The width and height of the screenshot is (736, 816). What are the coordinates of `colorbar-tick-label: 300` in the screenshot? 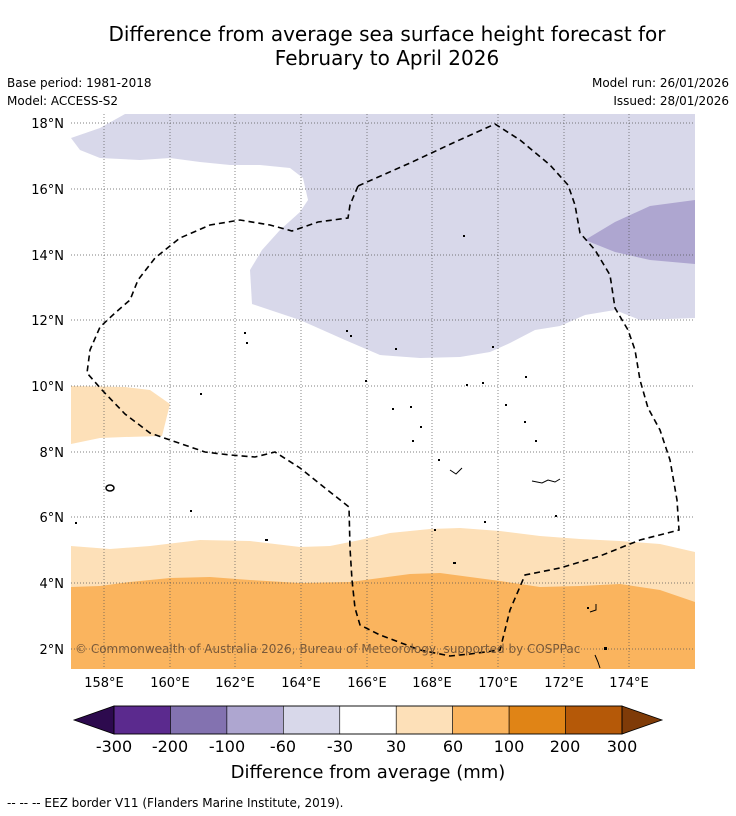 It's located at (622, 746).